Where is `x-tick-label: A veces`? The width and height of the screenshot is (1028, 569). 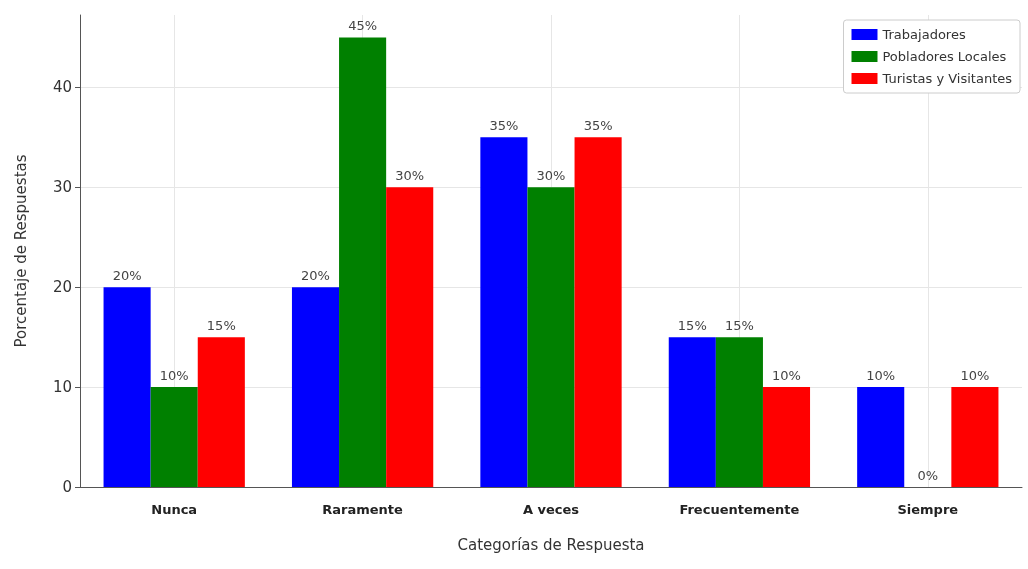 x-tick-label: A veces is located at coordinates (551, 509).